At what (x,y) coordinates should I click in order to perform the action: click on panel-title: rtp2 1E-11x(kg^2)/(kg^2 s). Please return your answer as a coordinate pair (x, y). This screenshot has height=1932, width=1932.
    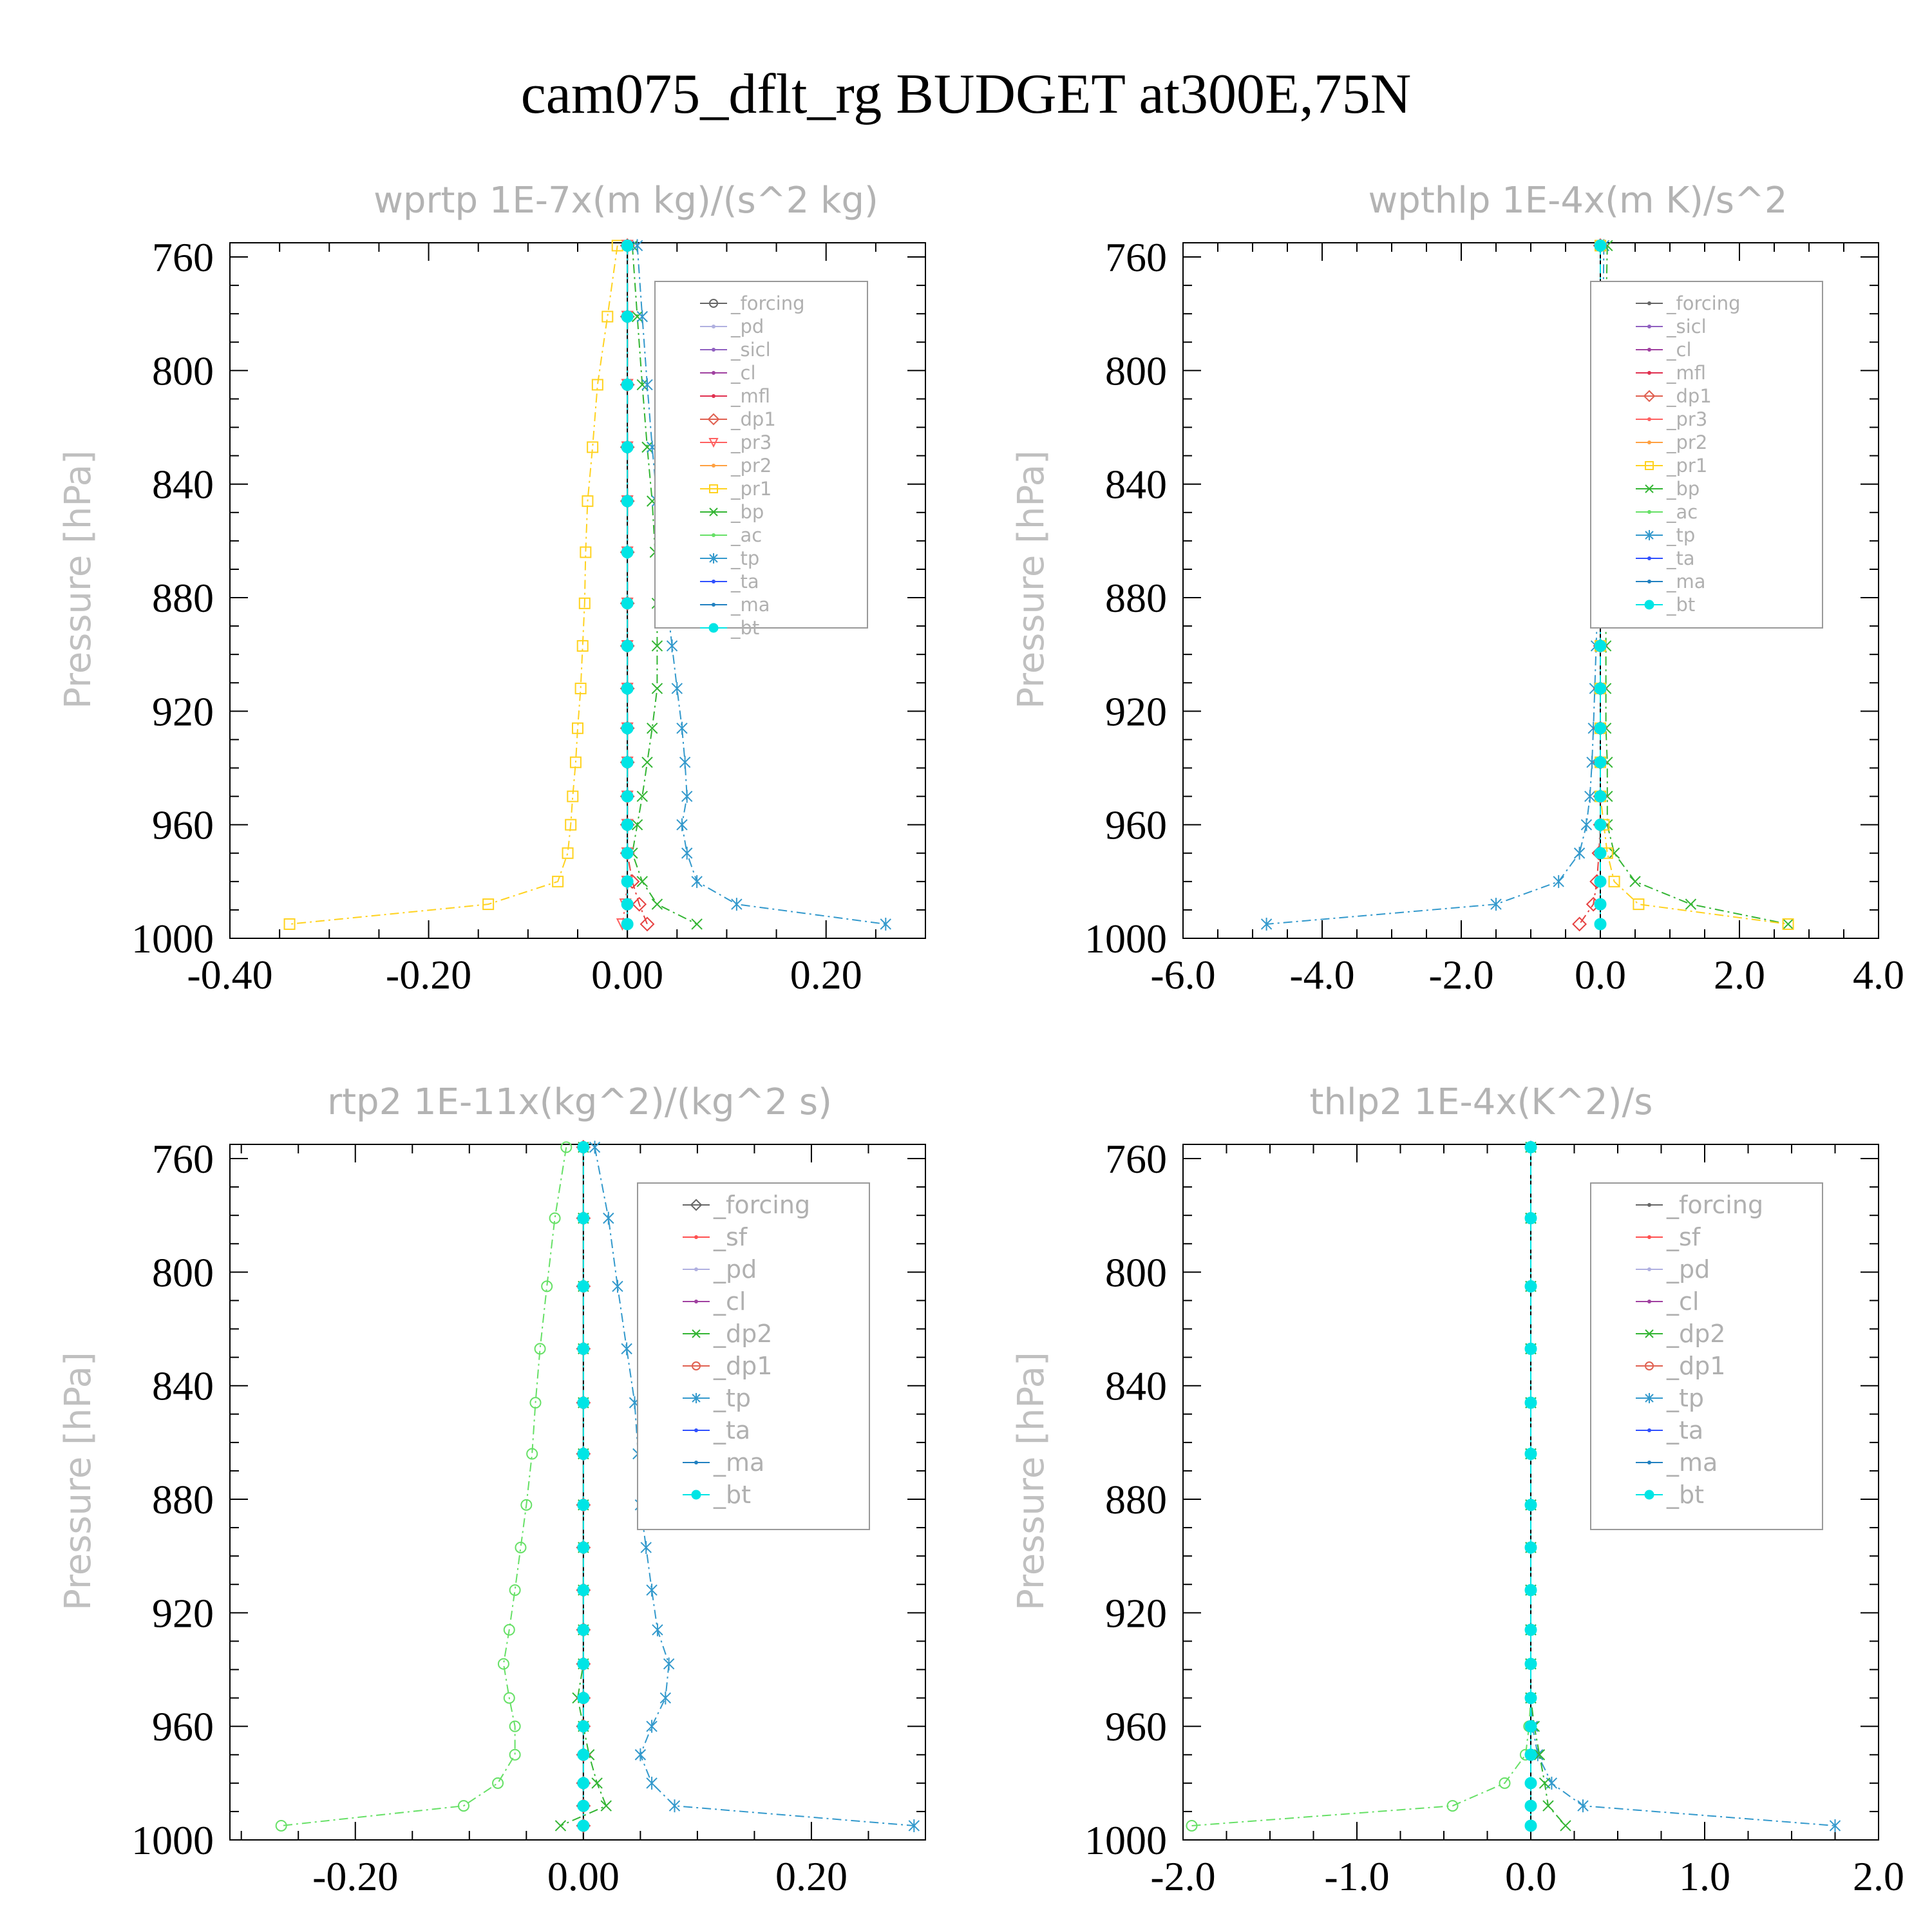
    Looking at the image, I should click on (579, 1102).